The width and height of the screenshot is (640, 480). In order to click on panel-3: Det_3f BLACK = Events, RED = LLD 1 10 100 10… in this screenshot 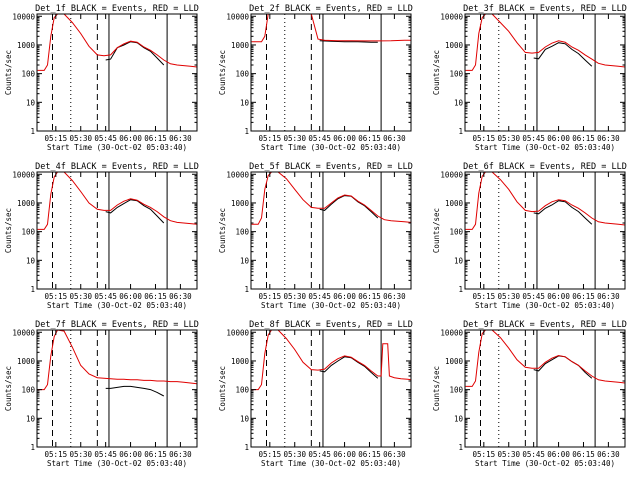, I will do `click(529, 78)`.